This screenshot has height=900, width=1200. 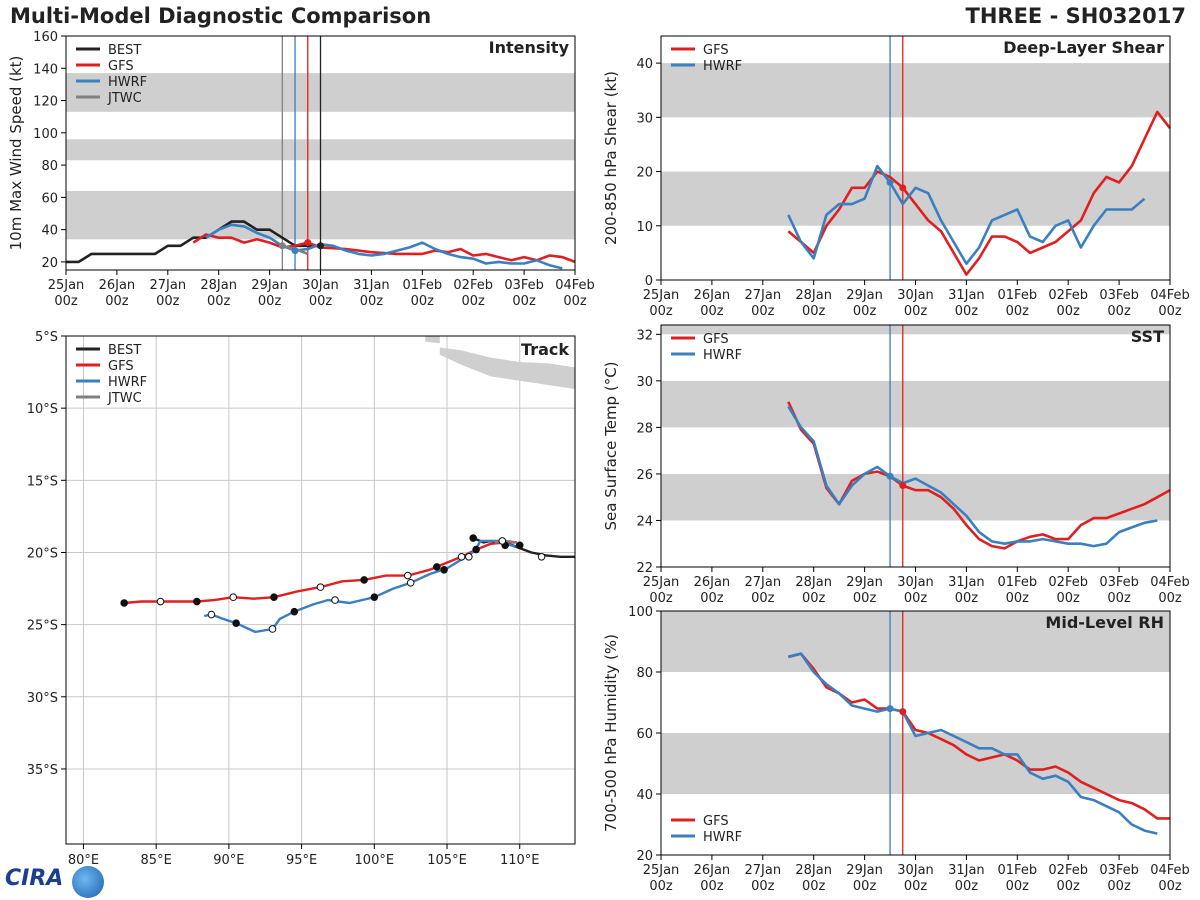 I want to click on track-land-java, so click(x=507, y=368).